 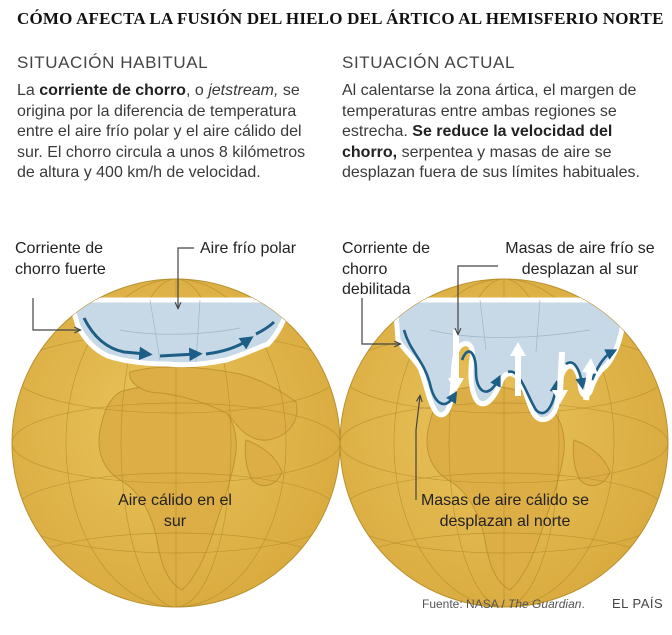 I want to click on right-arabia-landmass, so click(x=591, y=463).